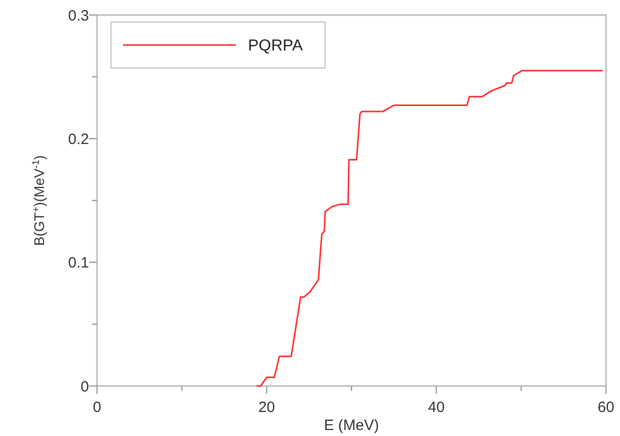 Image resolution: width=620 pixels, height=436 pixels. I want to click on y-tick-label: 0.3, so click(78, 15).